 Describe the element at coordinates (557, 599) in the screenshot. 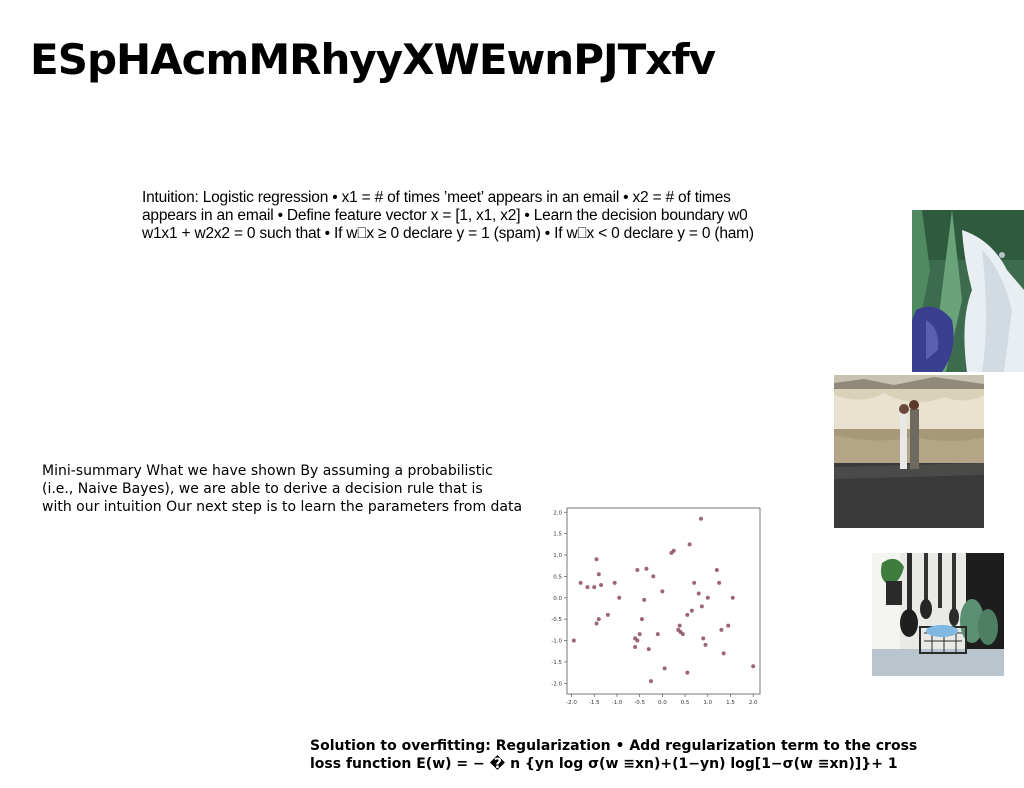

I see `y-tick-label: 0.0` at that location.